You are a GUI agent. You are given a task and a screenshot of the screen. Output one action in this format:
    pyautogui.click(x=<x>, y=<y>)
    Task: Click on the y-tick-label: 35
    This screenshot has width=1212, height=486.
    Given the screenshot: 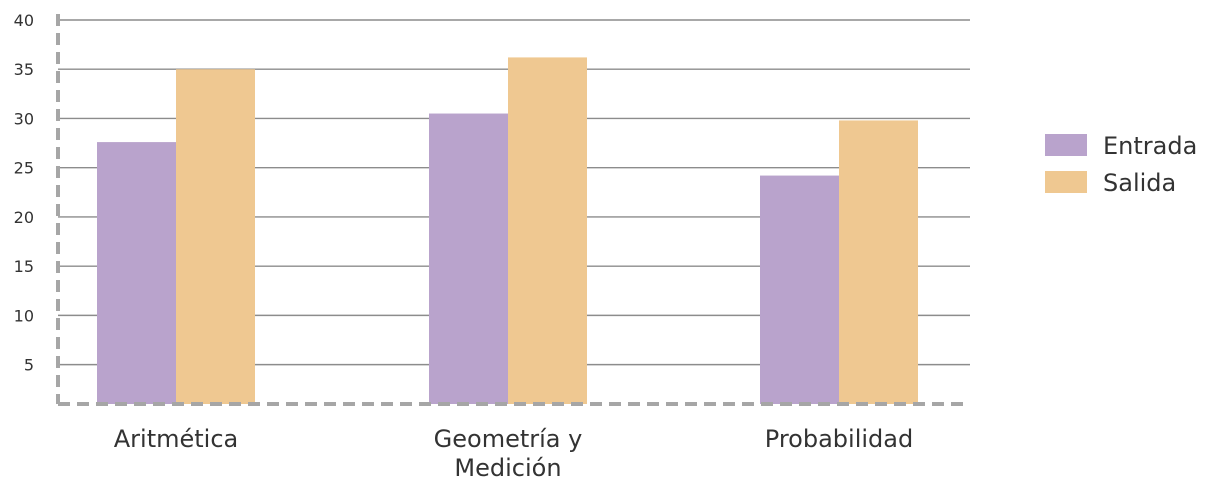 What is the action you would take?
    pyautogui.click(x=24, y=69)
    